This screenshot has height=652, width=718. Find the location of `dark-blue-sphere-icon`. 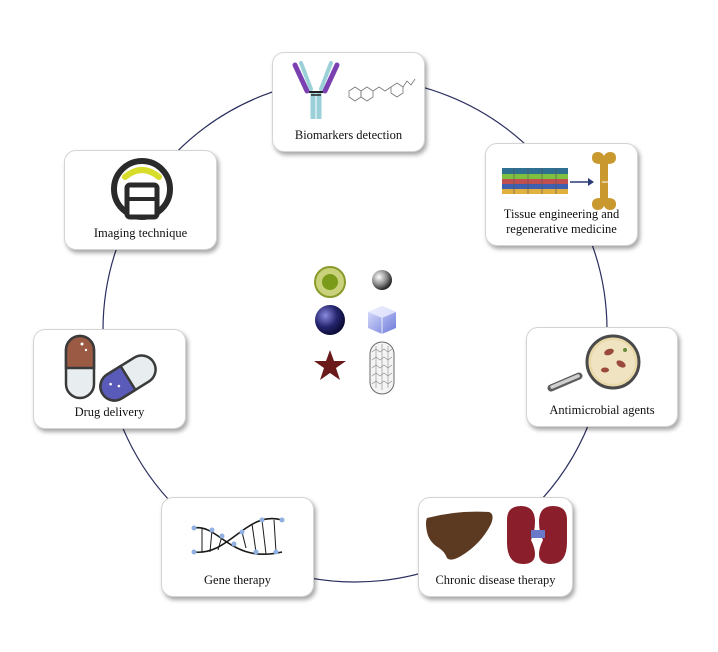

dark-blue-sphere-icon is located at coordinates (330, 320).